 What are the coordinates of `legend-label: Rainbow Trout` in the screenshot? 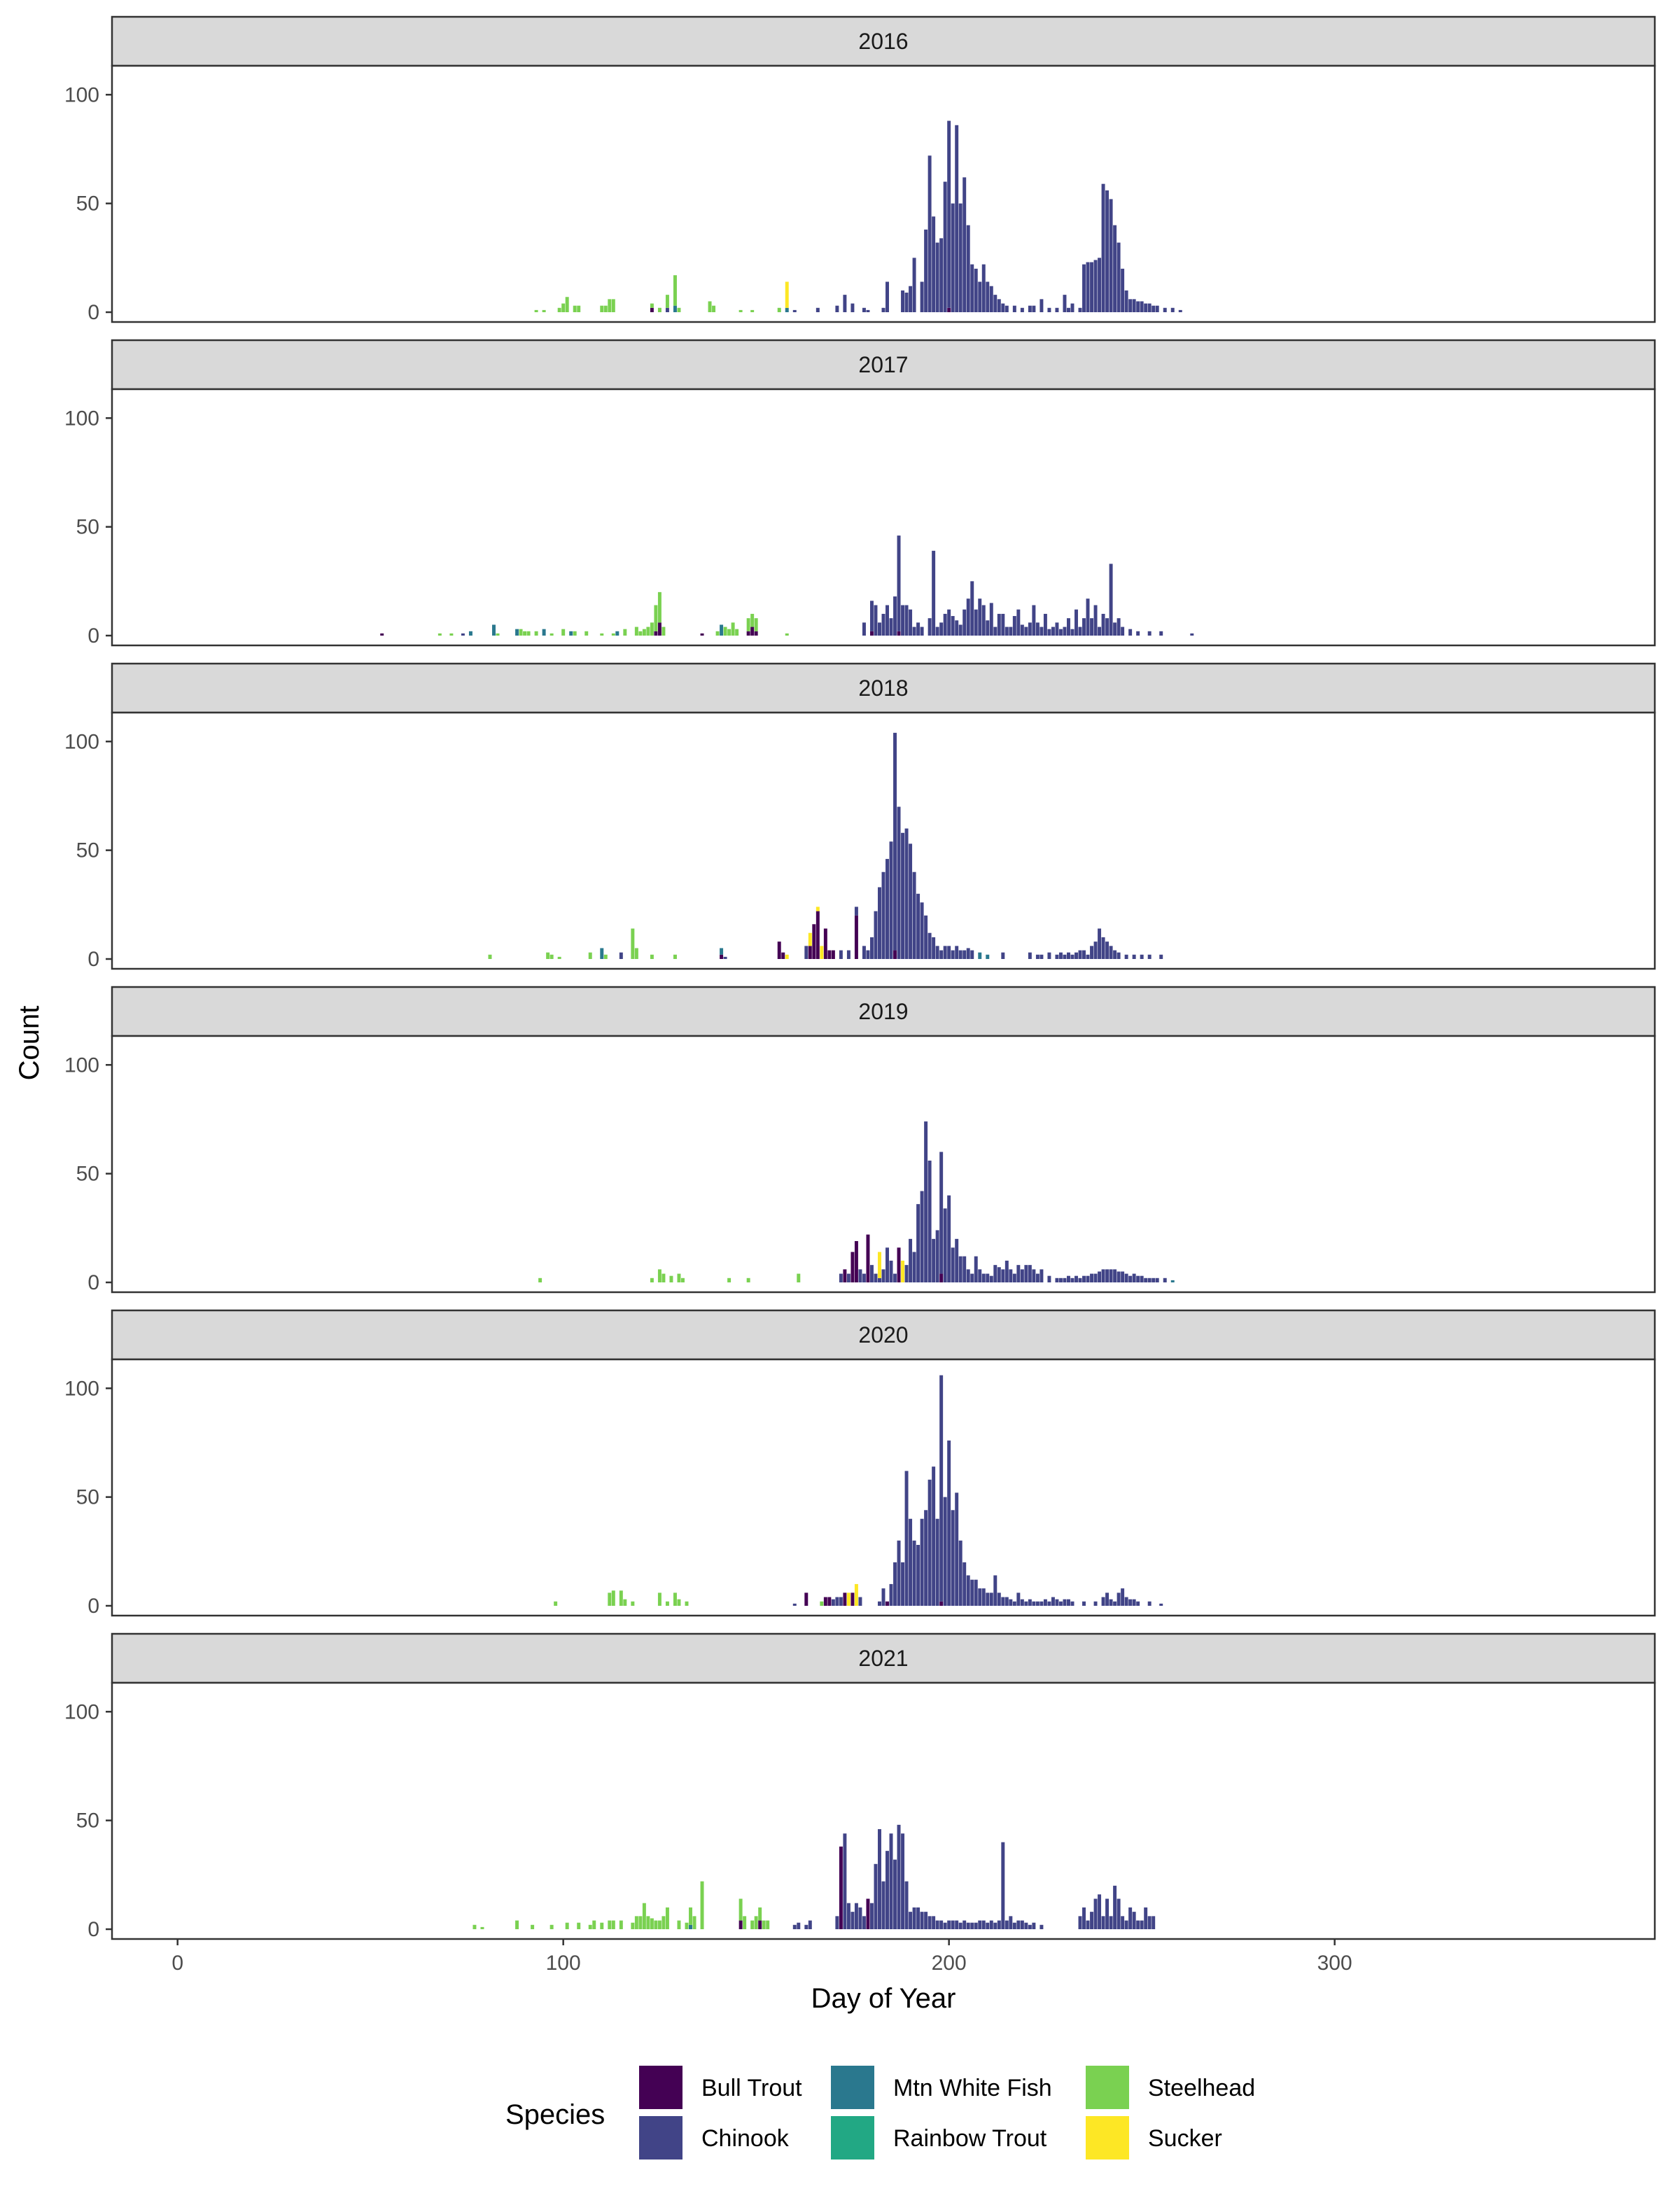 It's located at (970, 2138).